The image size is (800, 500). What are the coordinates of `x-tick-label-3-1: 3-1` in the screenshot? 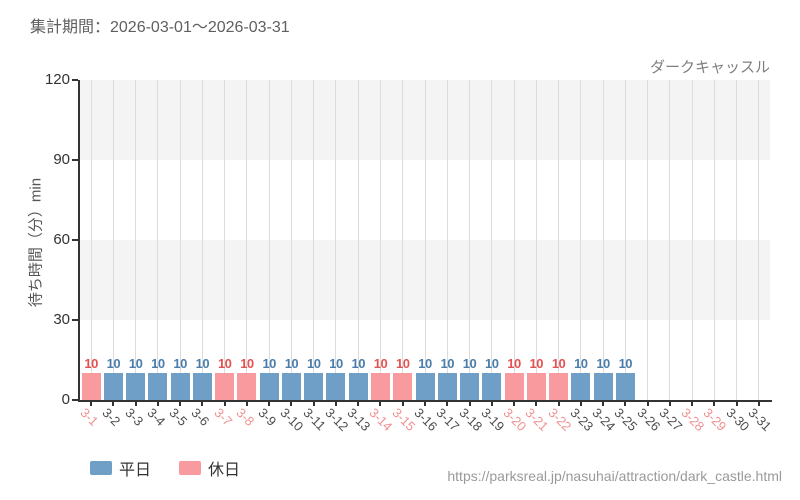 It's located at (89, 417).